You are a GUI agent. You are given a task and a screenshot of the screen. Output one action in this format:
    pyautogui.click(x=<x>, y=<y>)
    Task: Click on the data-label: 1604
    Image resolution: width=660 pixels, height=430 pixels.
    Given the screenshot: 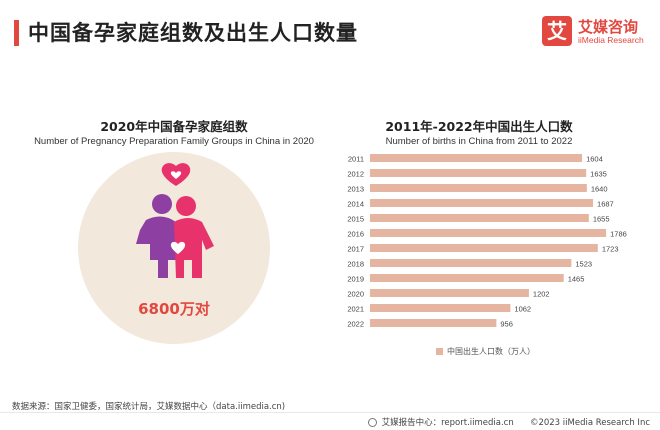 What is the action you would take?
    pyautogui.click(x=594, y=159)
    